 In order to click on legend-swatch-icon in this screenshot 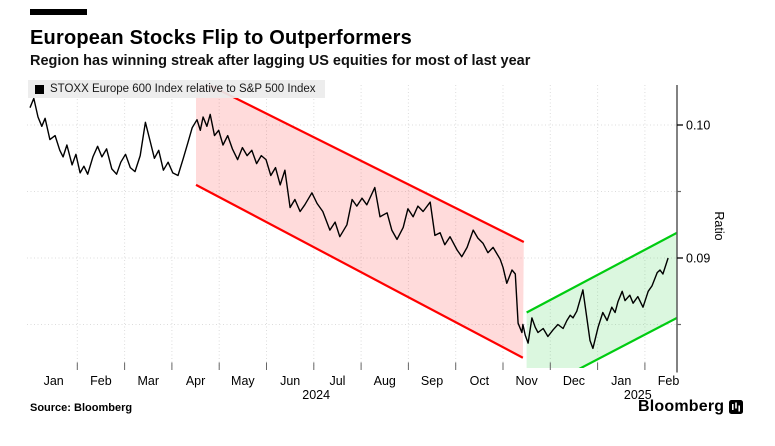, I will do `click(39, 89)`.